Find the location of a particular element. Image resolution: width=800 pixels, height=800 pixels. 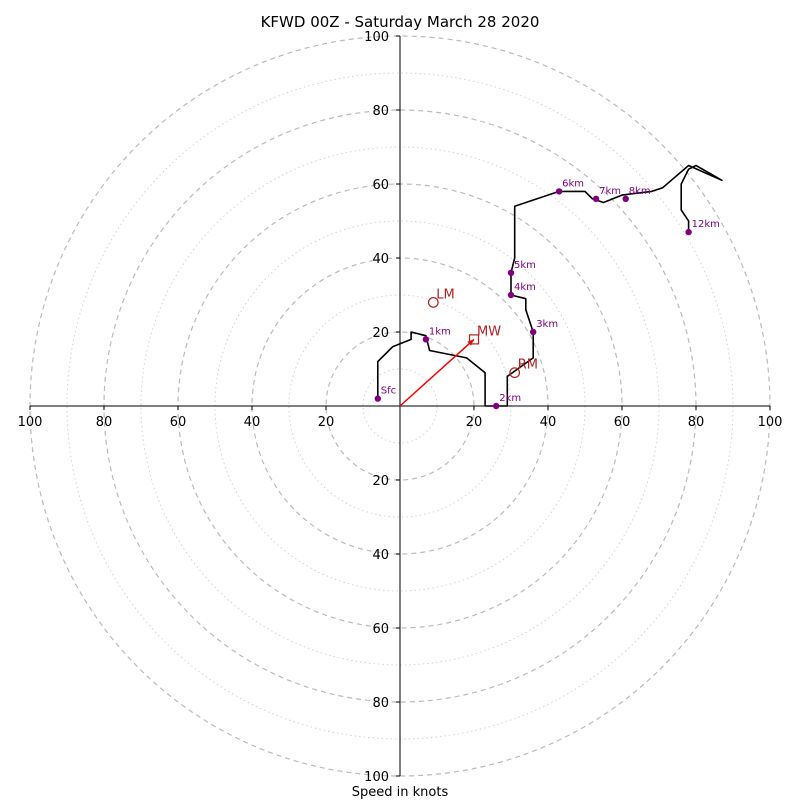

height-marker-sfc: Sfc is located at coordinates (385, 394).